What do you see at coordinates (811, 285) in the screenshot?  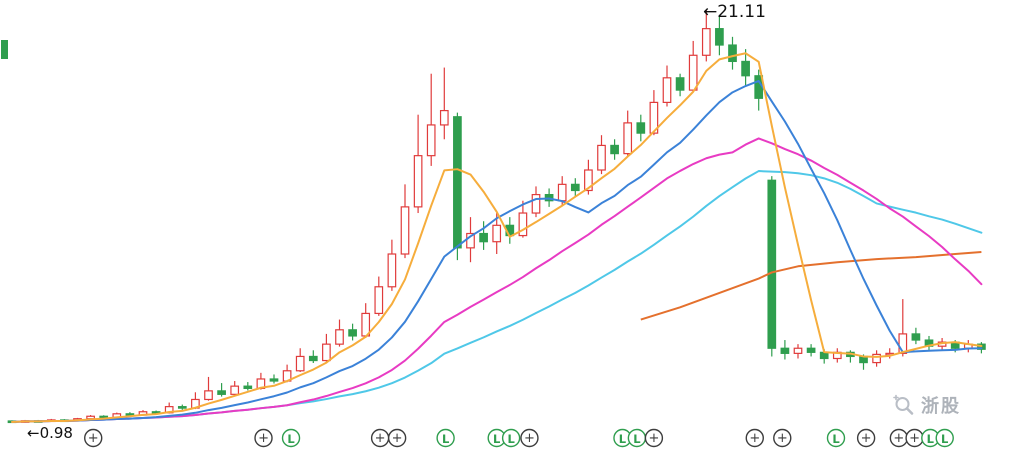 I see `ma-year-line` at bounding box center [811, 285].